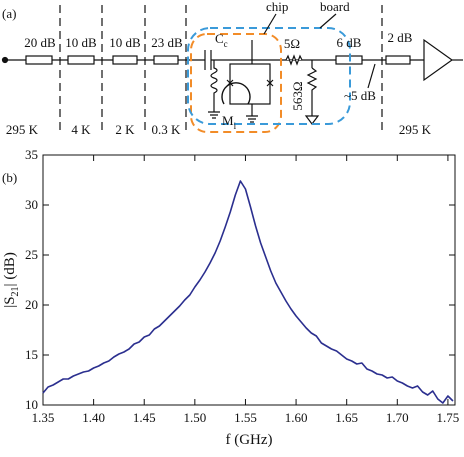 This screenshot has width=464, height=457. I want to click on panel-label: (b), so click(9, 177).